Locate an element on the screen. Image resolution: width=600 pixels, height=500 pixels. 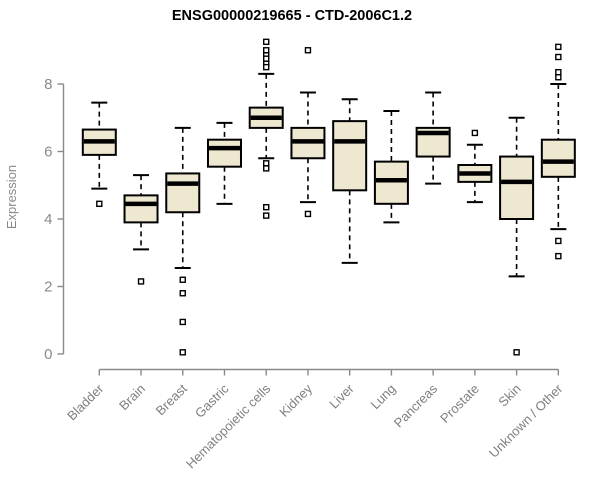
box-lung is located at coordinates (391, 167).